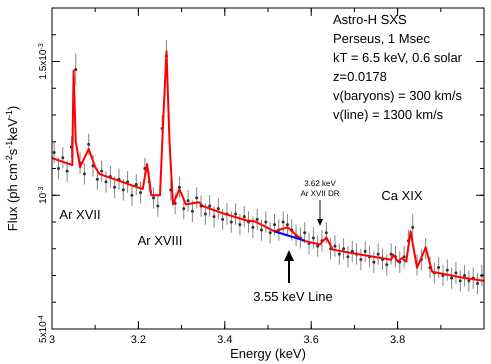  I want to click on annotation: v(baryons) = 300 km/s, so click(397, 95).